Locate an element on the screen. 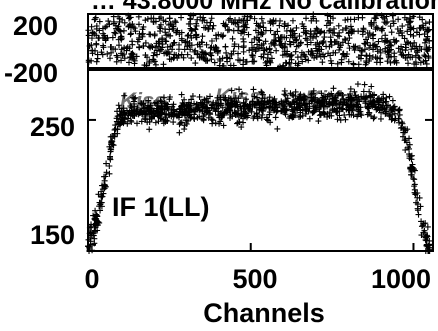 This screenshot has height=331, width=438. ghost-text-group: Kiss Kiss Kiss is located at coordinates (235, 98).